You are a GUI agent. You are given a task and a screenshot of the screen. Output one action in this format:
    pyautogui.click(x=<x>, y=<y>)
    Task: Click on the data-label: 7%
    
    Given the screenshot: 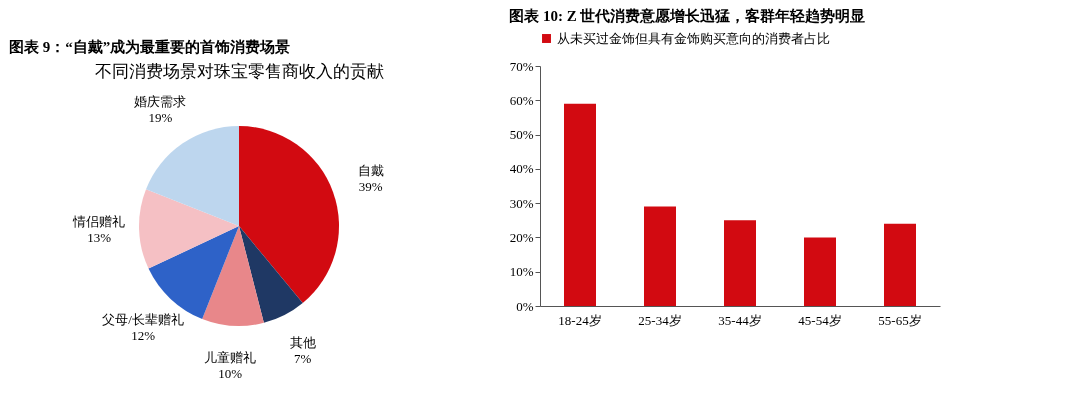 What is the action you would take?
    pyautogui.click(x=302, y=358)
    